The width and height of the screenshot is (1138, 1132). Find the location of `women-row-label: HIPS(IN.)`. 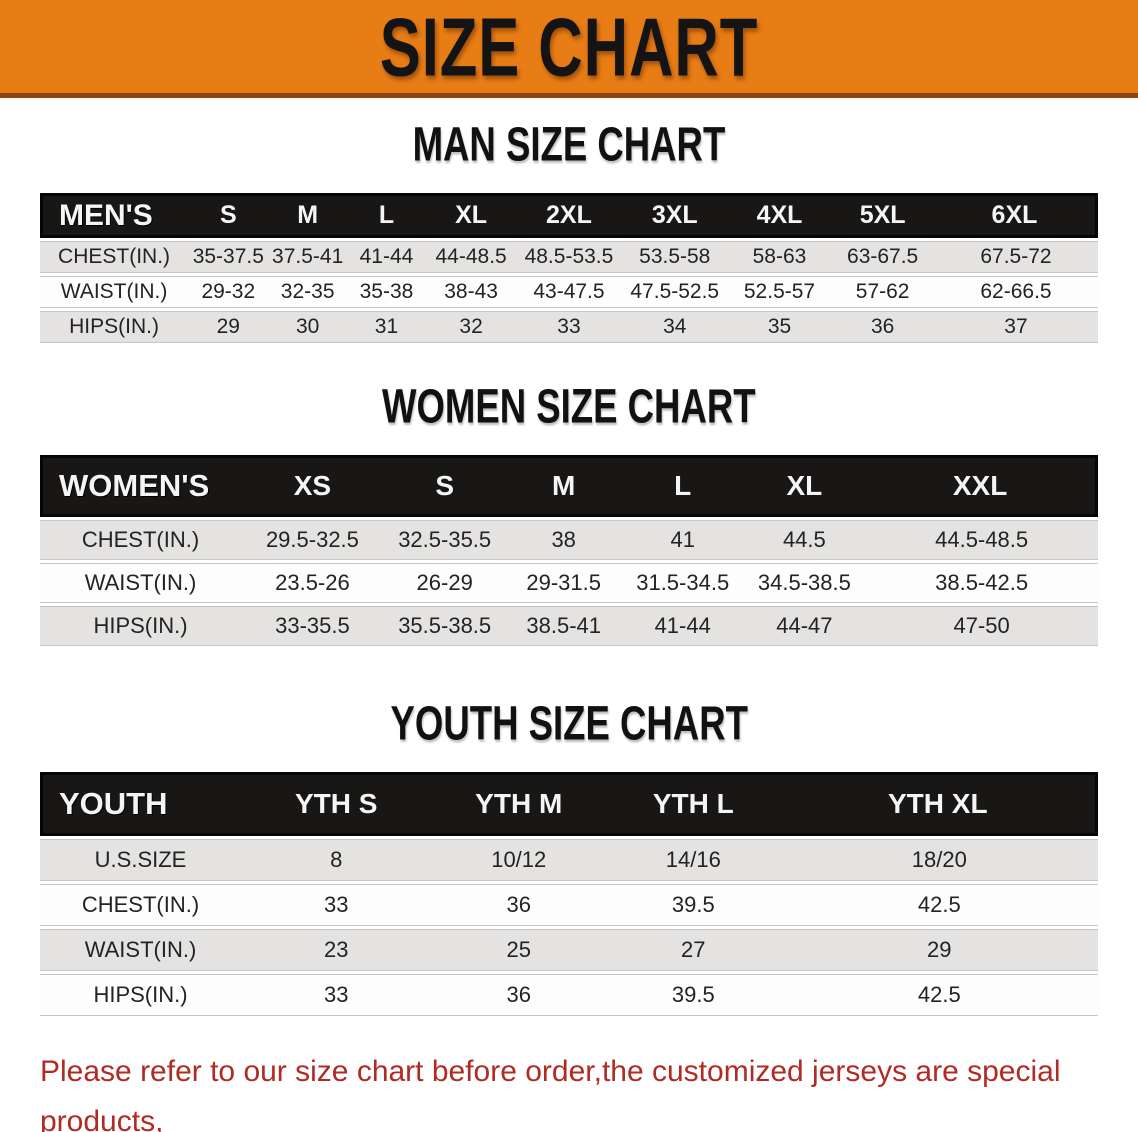

women-row-label: HIPS(IN.) is located at coordinates (141, 626).